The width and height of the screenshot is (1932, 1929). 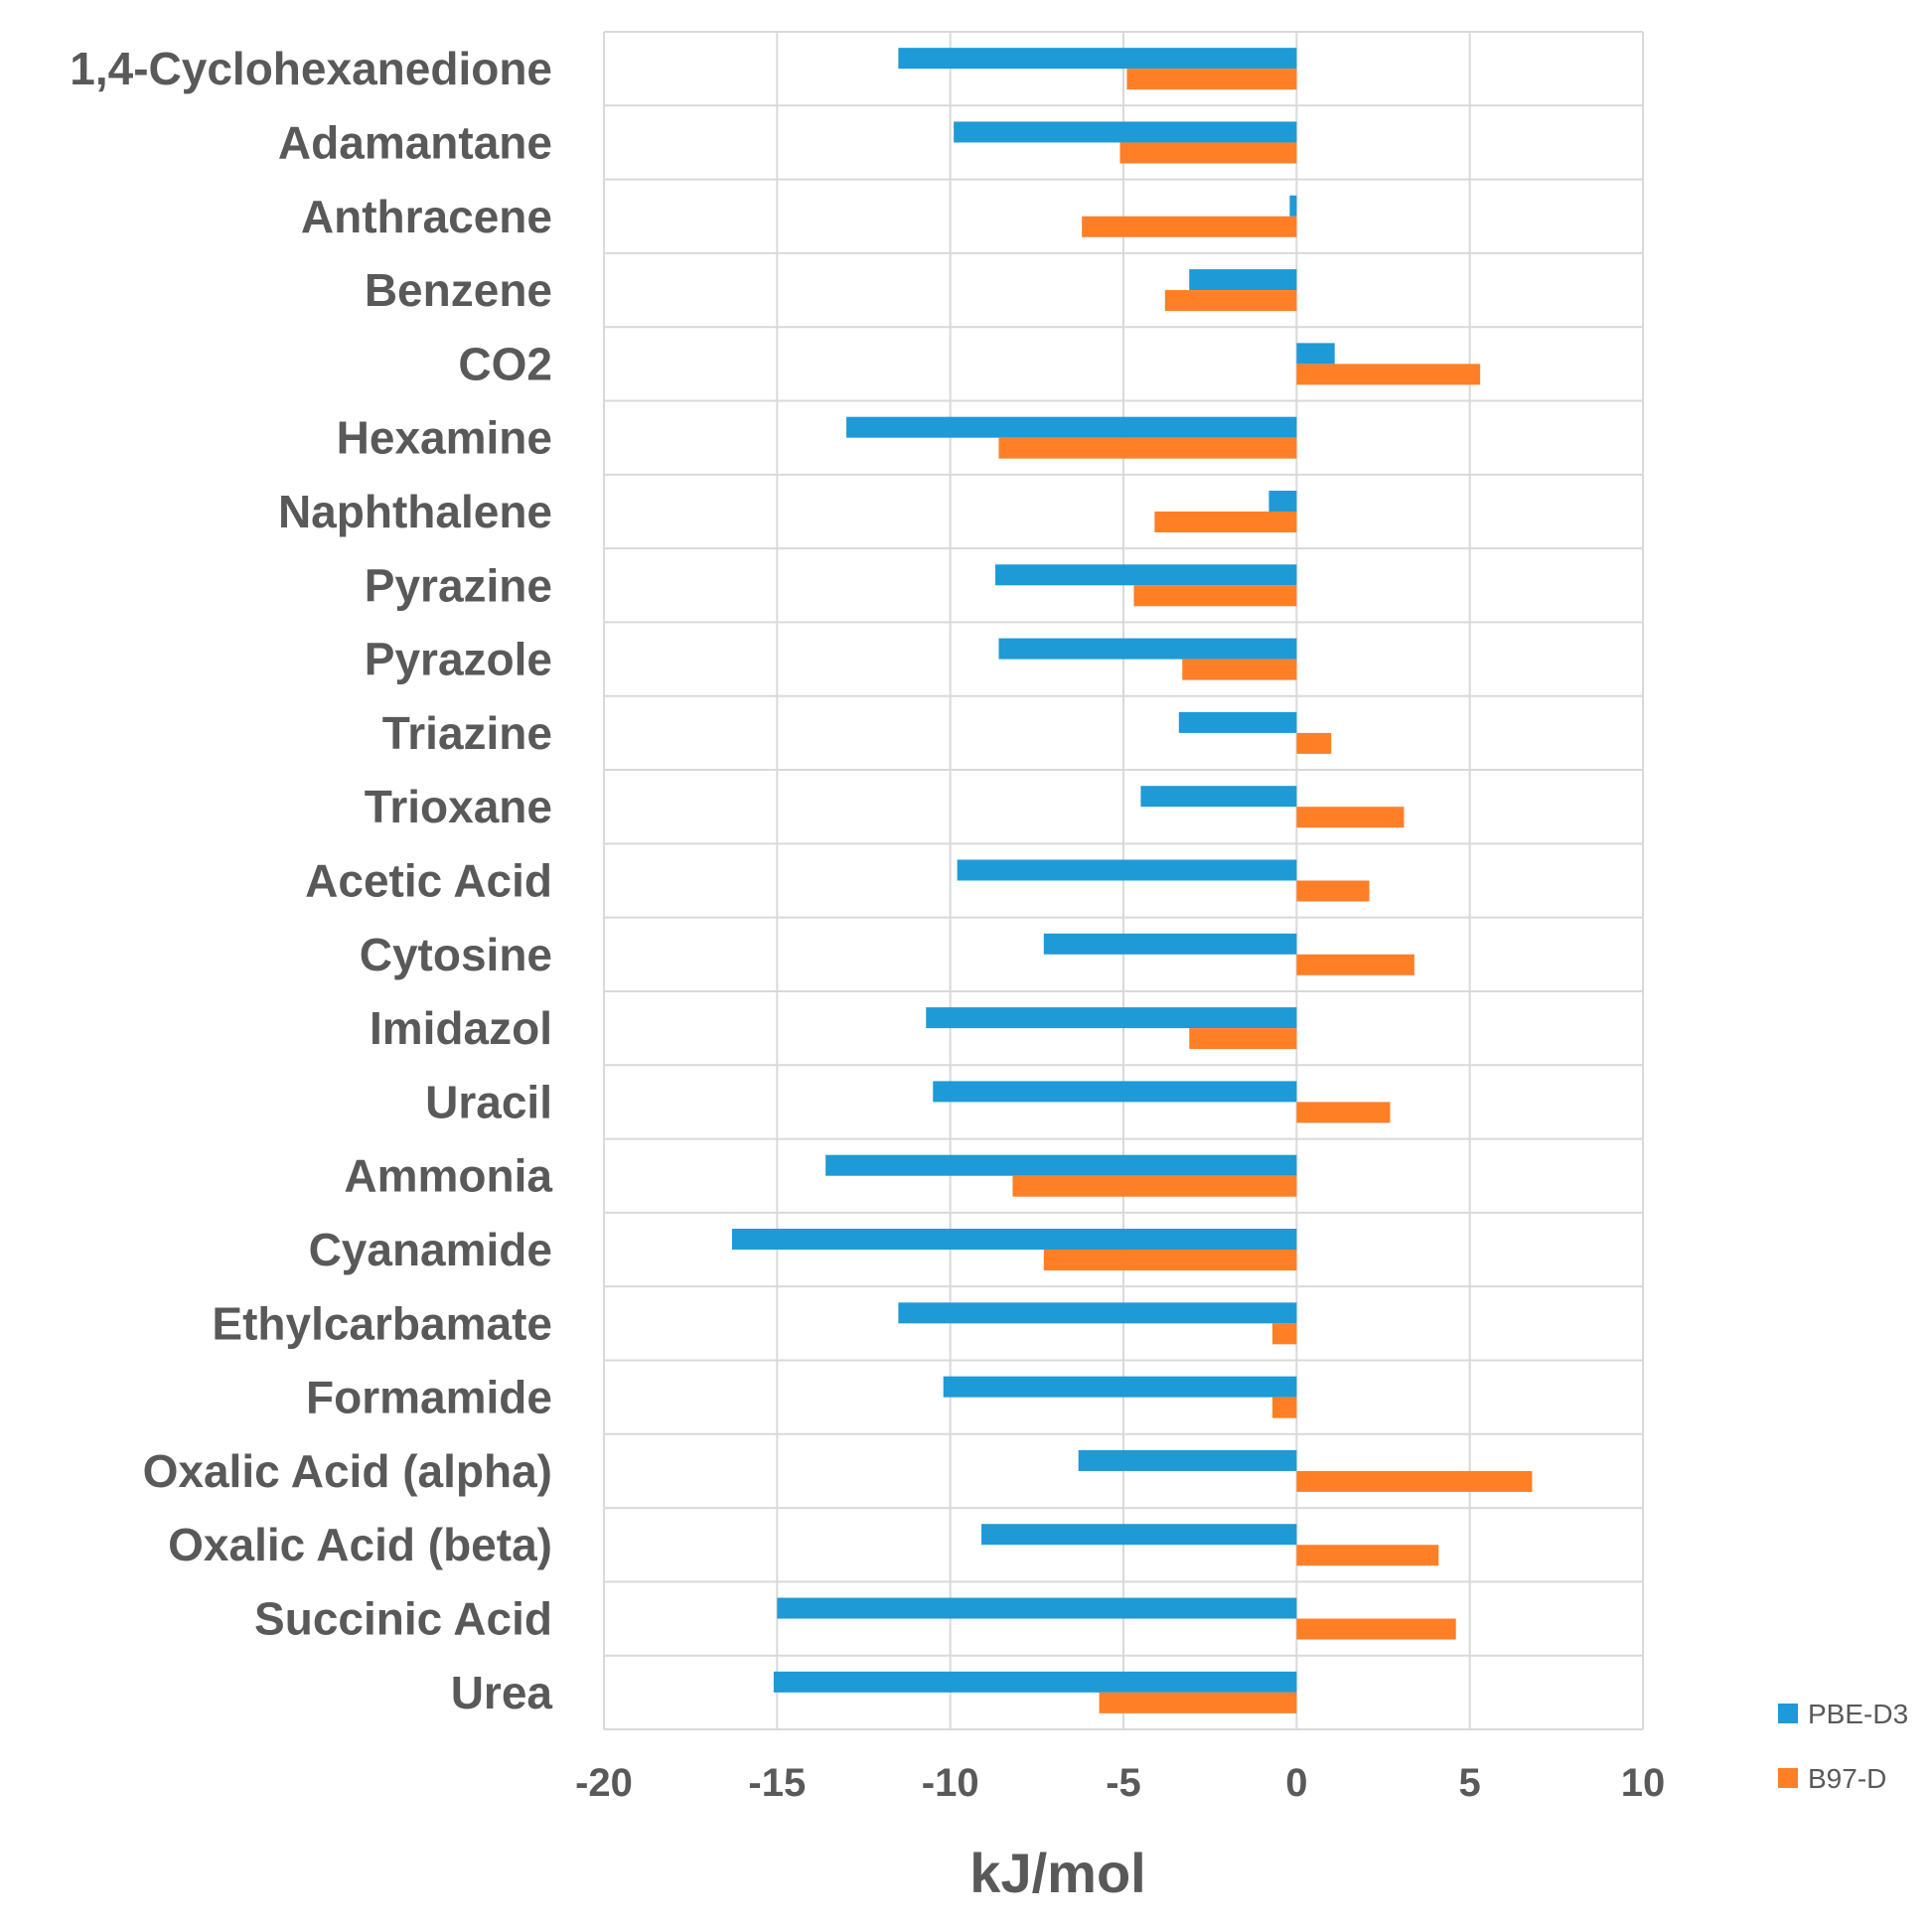 I want to click on category-label: CO2, so click(x=505, y=364).